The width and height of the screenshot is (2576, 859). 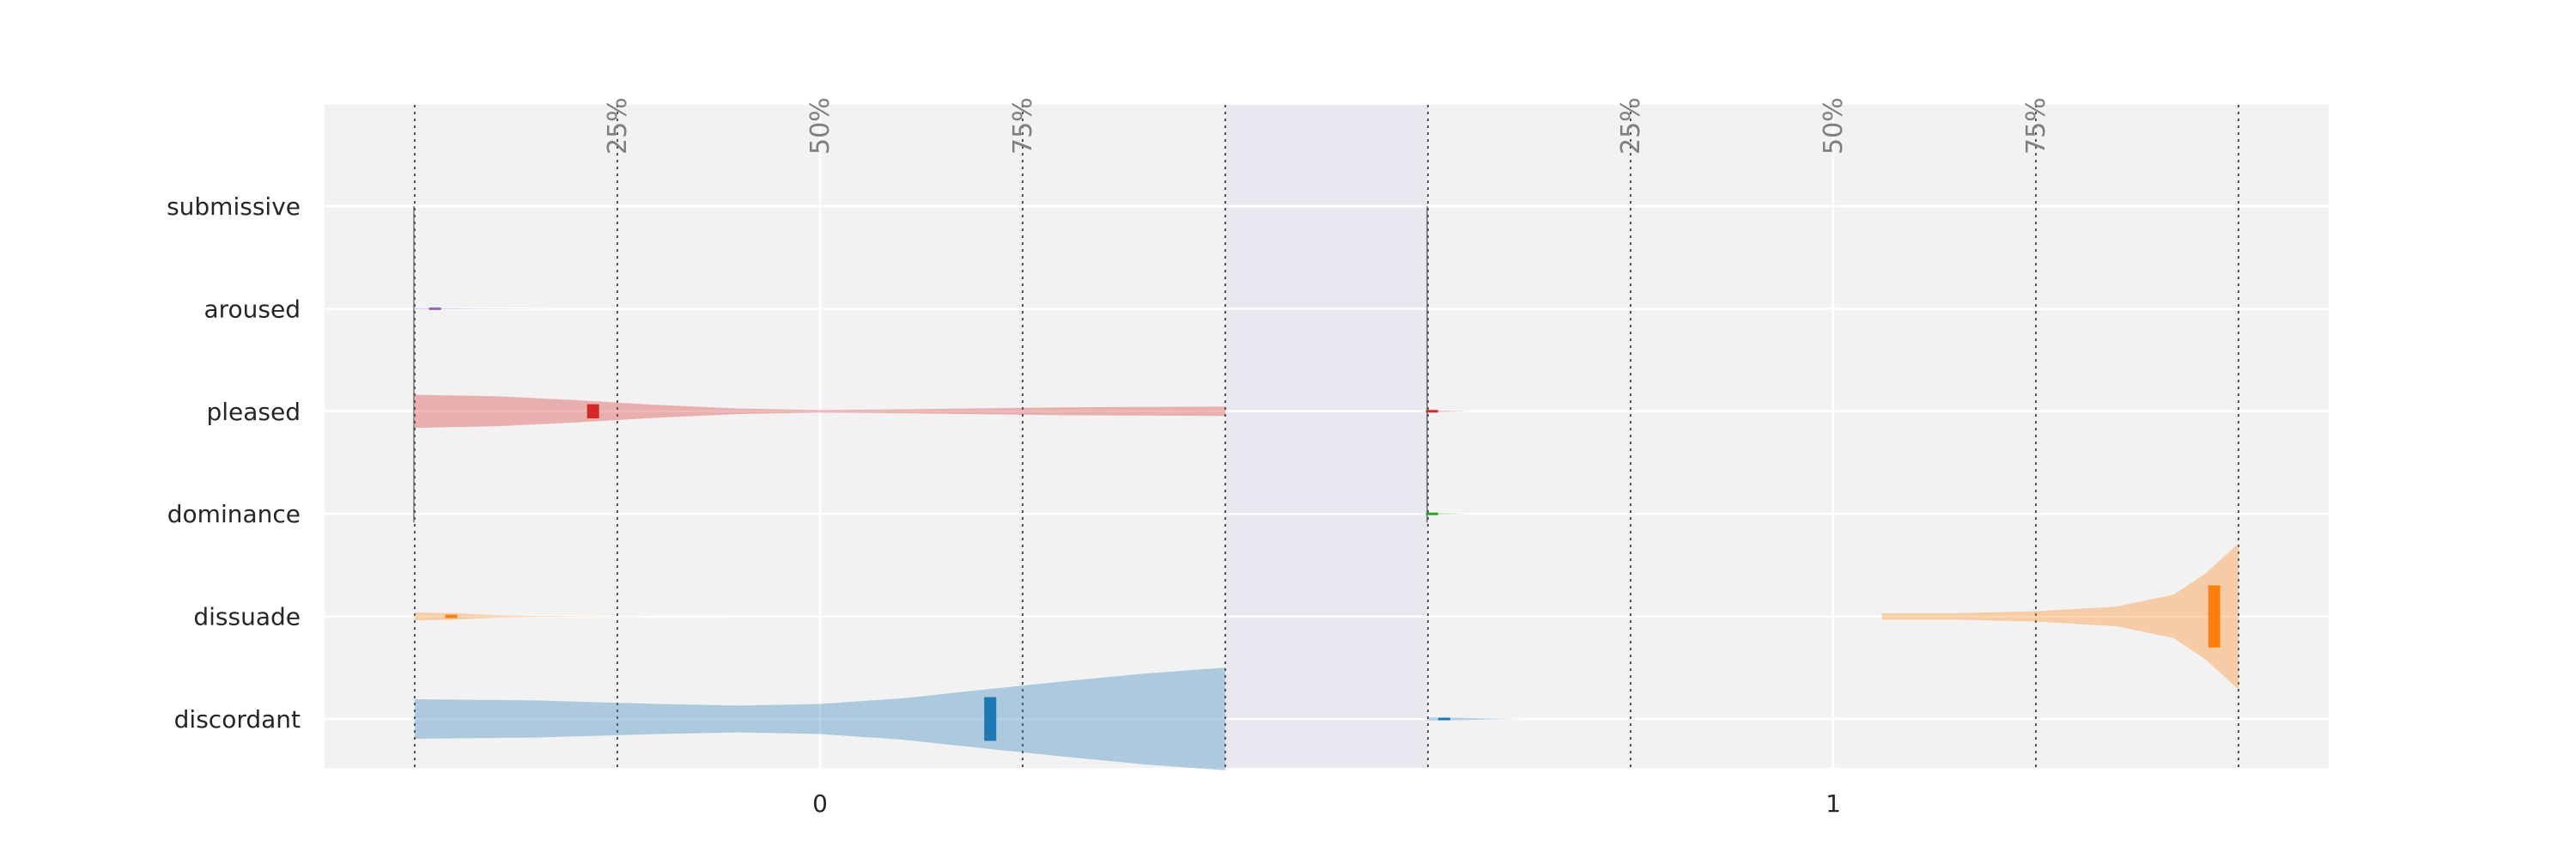 I want to click on y-tick-label-submissive: submissive, so click(x=234, y=207).